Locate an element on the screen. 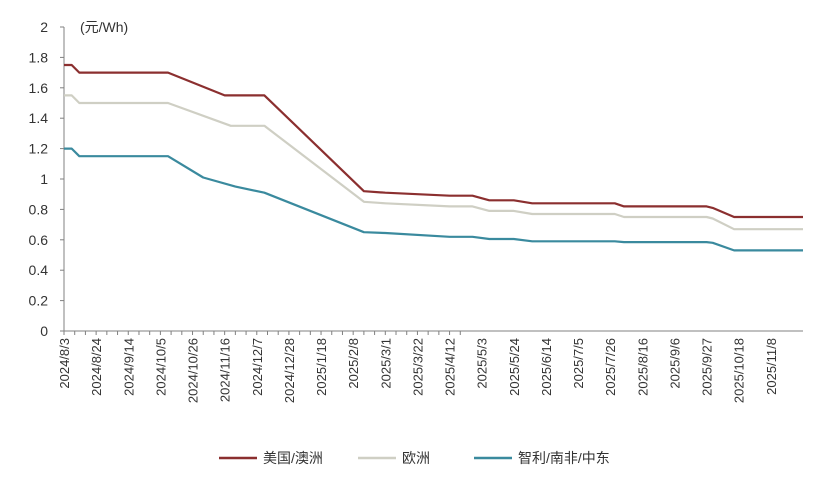 Image resolution: width=823 pixels, height=489 pixels. y-tick-label: 1.4 is located at coordinates (39, 118).